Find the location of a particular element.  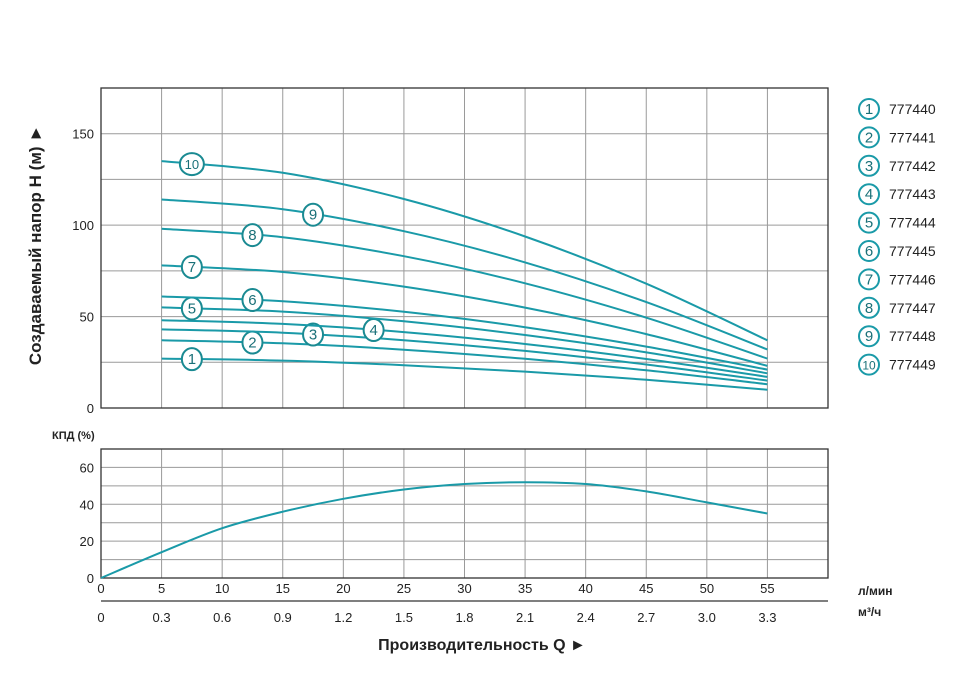

legend-marker-label: 9 is located at coordinates (869, 336).